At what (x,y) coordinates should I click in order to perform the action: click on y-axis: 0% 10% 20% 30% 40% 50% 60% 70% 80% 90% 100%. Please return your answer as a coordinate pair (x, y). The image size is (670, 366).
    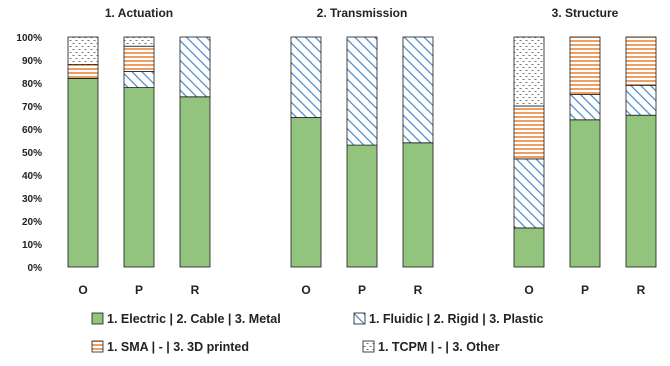
    Looking at the image, I should click on (29, 153).